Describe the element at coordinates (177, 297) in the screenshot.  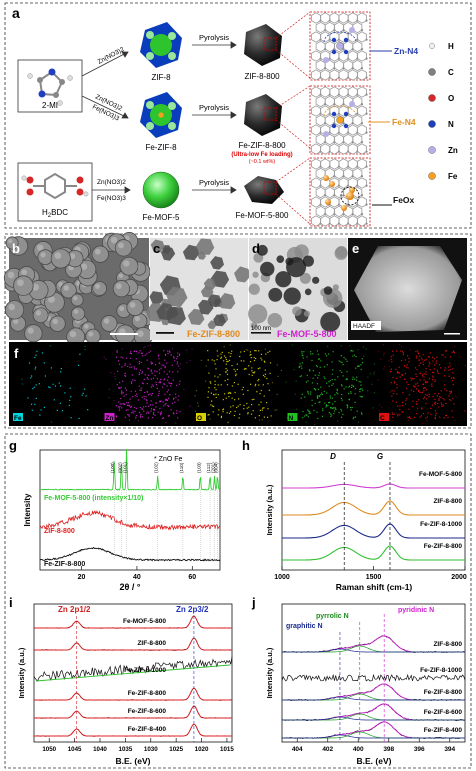
I see `tem-c-particle` at that location.